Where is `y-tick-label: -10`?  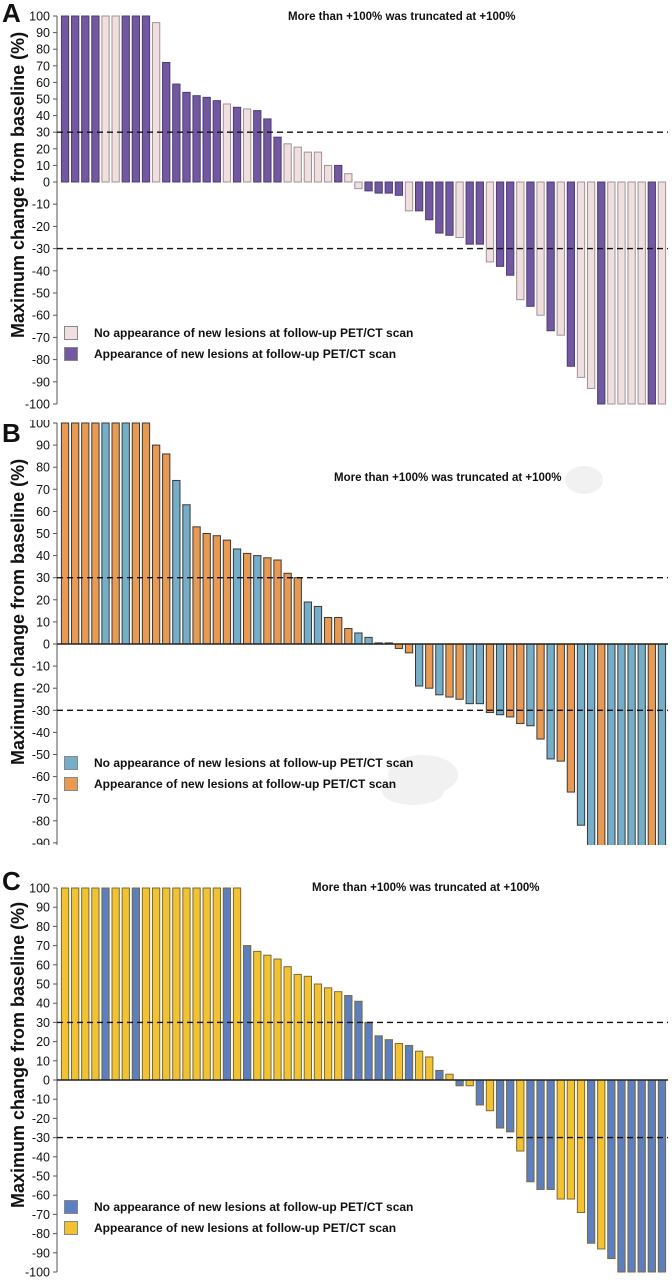
y-tick-label: -10 is located at coordinates (41, 1100).